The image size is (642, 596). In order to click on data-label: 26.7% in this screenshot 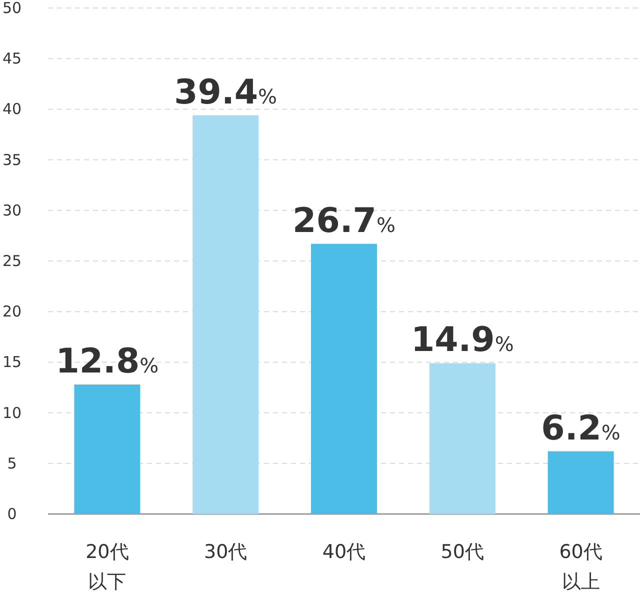, I will do `click(344, 220)`.